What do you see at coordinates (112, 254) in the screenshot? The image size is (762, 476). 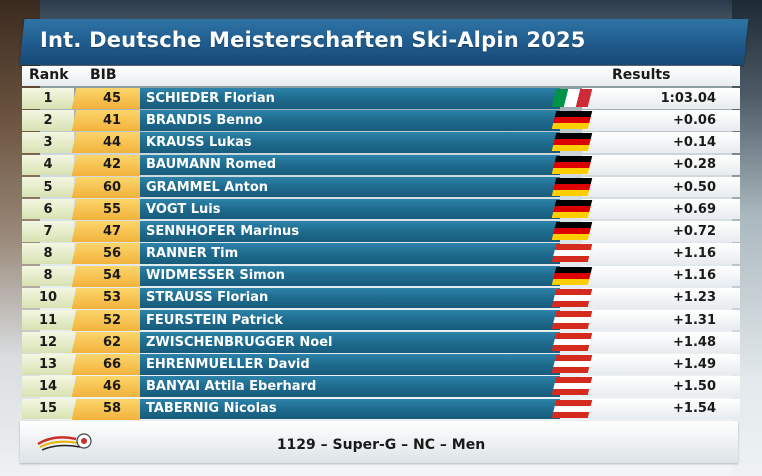 I see `bib-cell: 56` at bounding box center [112, 254].